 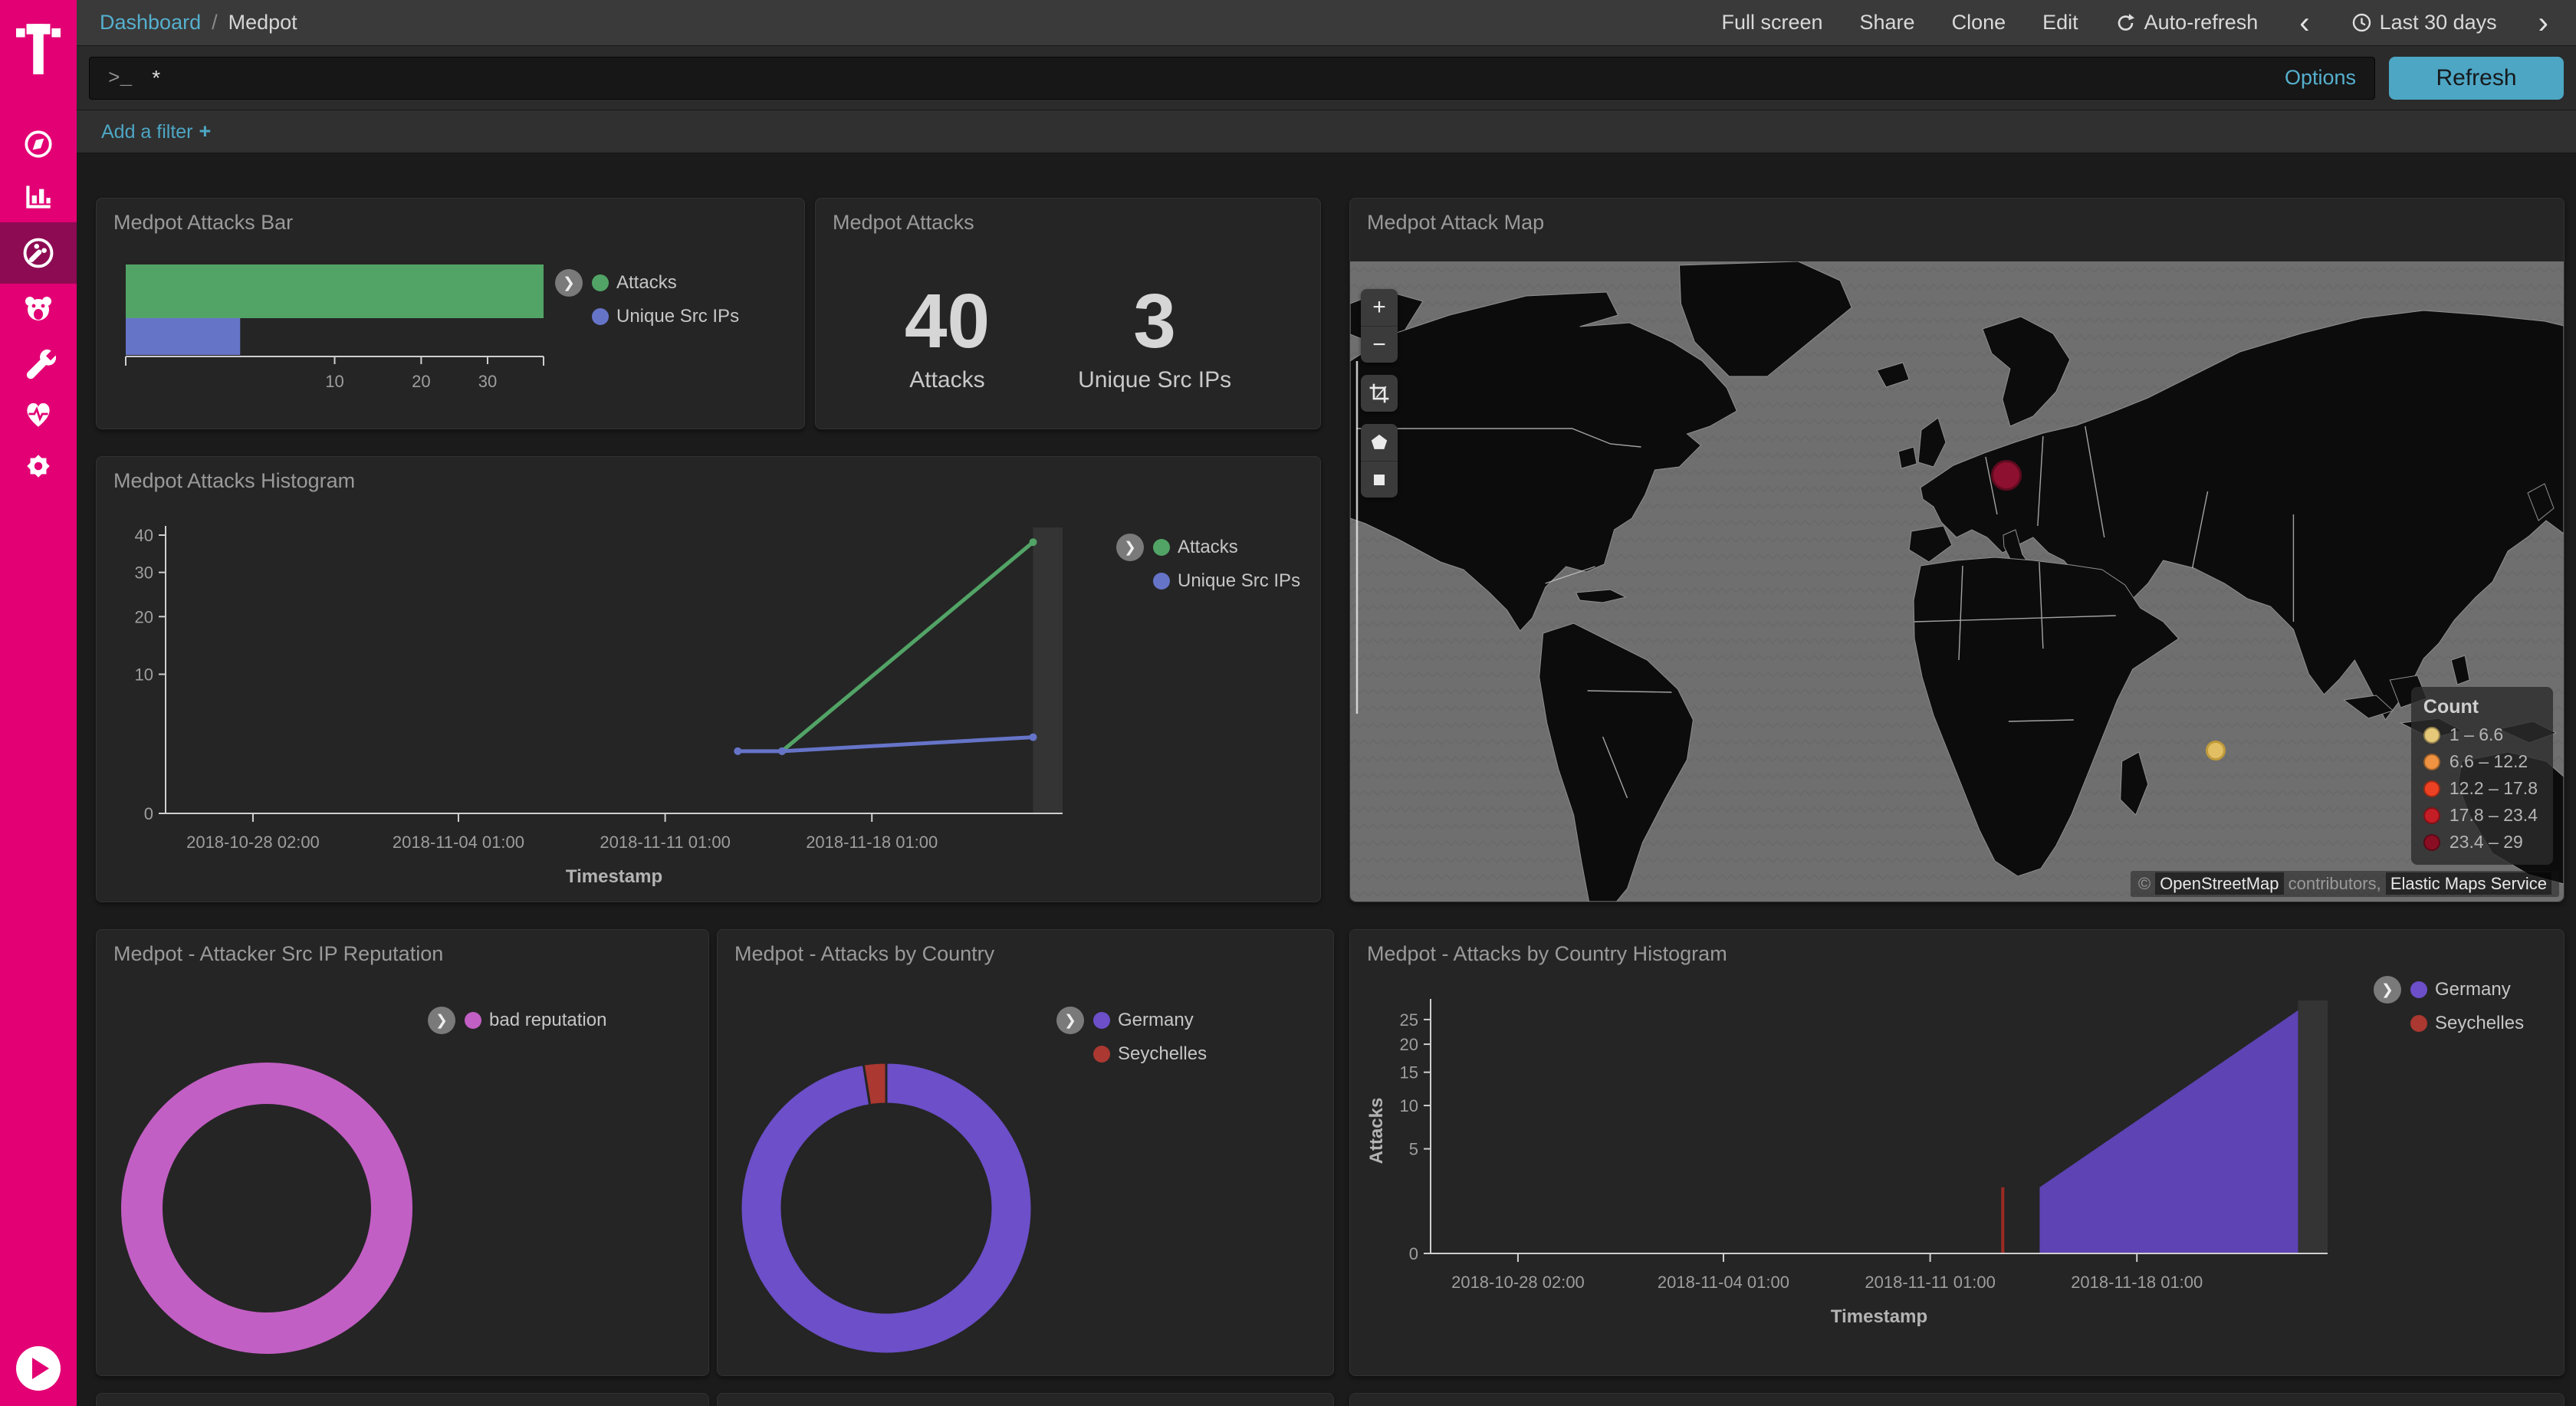 I want to click on telekom-logo, so click(x=39, y=50).